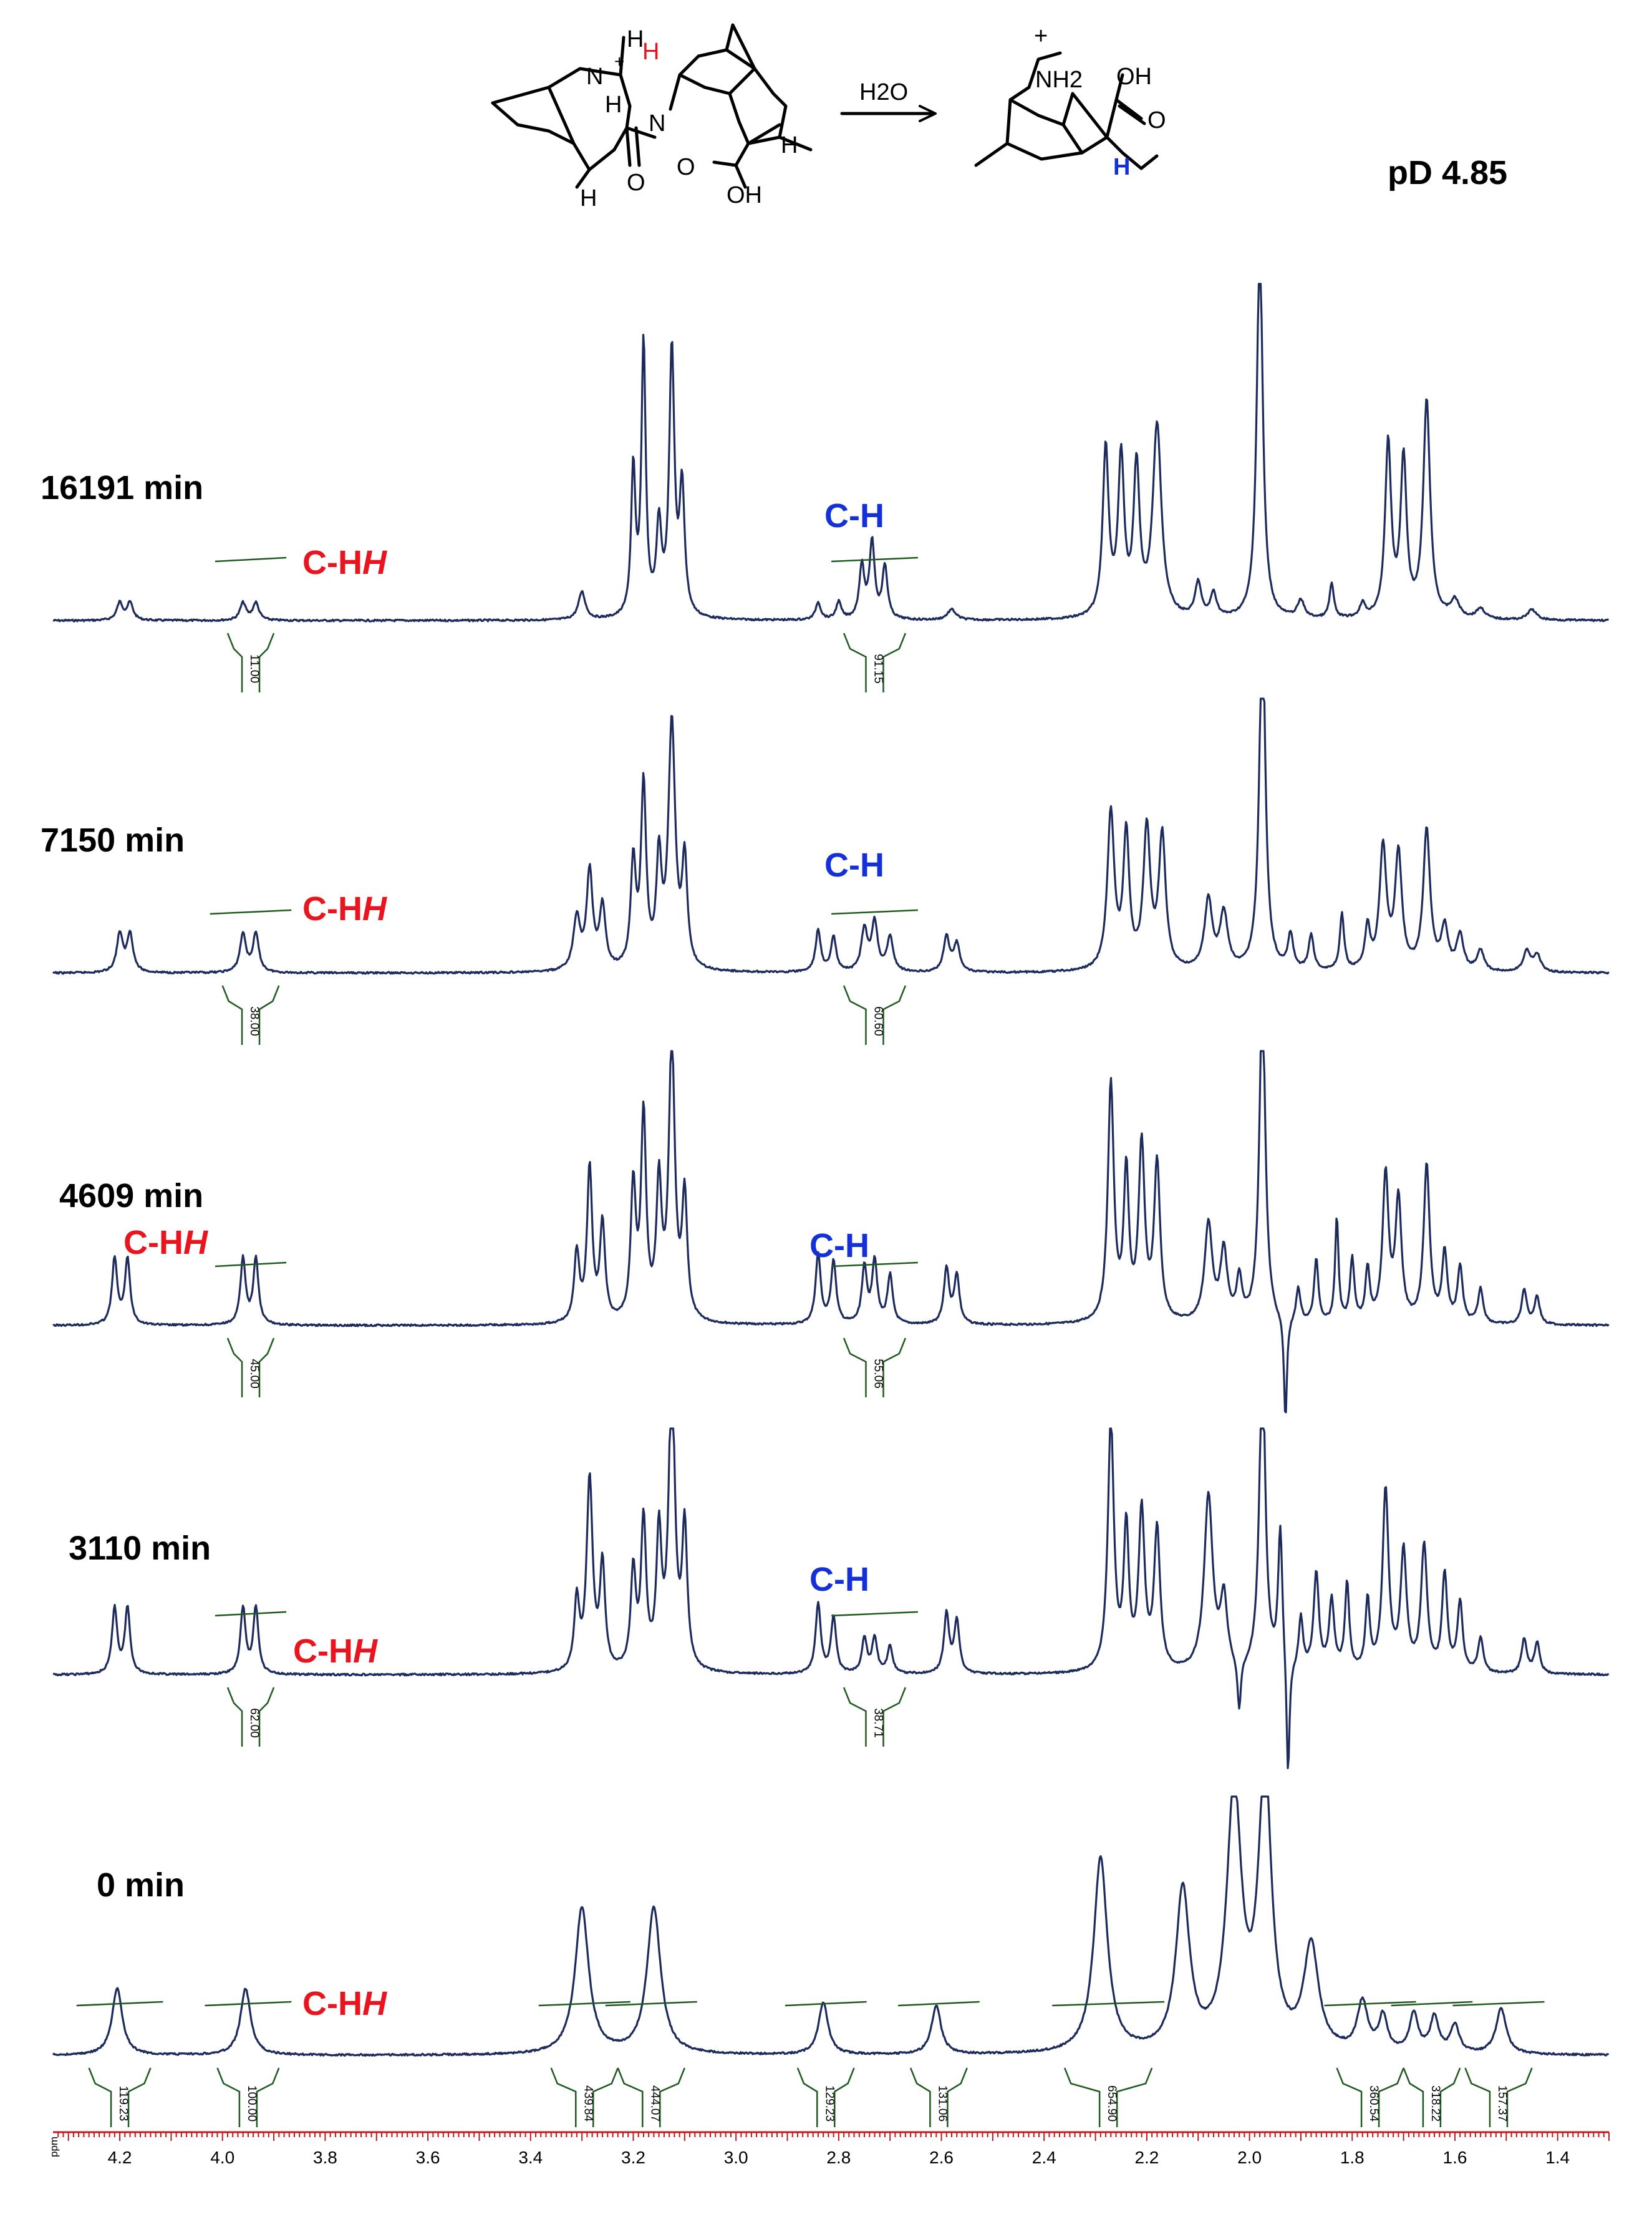  What do you see at coordinates (54, 2147) in the screenshot?
I see `x-axis-caption: ppm` at bounding box center [54, 2147].